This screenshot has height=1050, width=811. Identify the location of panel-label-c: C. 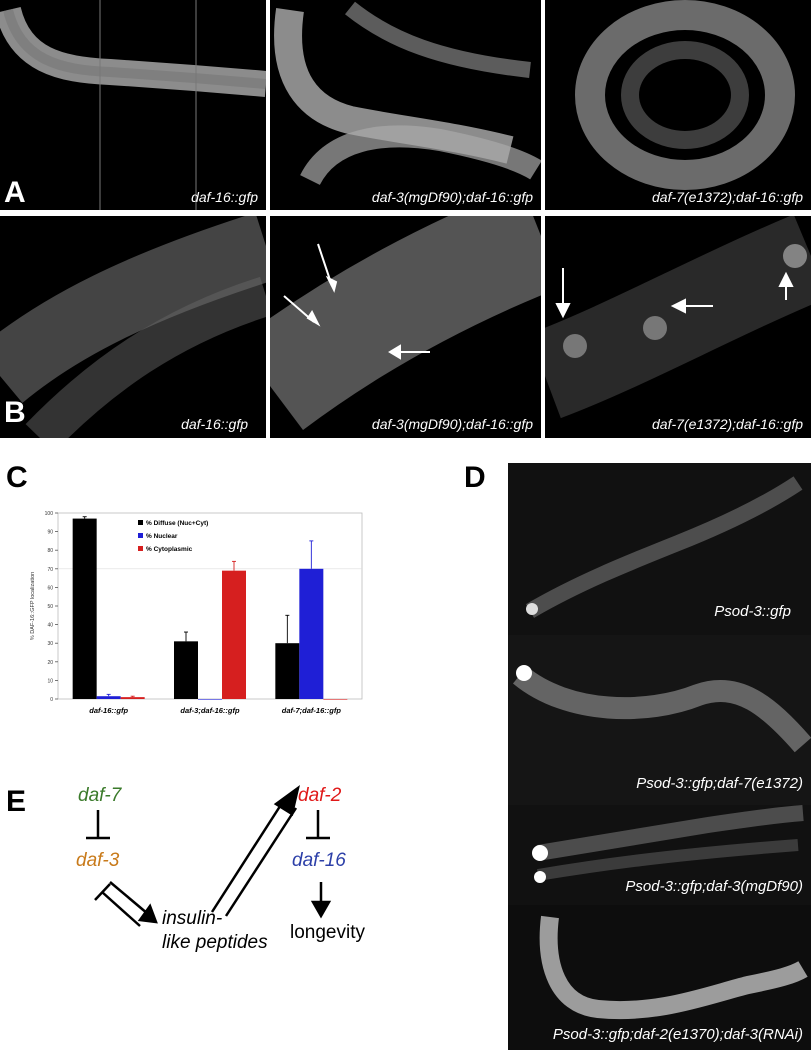
(17, 477).